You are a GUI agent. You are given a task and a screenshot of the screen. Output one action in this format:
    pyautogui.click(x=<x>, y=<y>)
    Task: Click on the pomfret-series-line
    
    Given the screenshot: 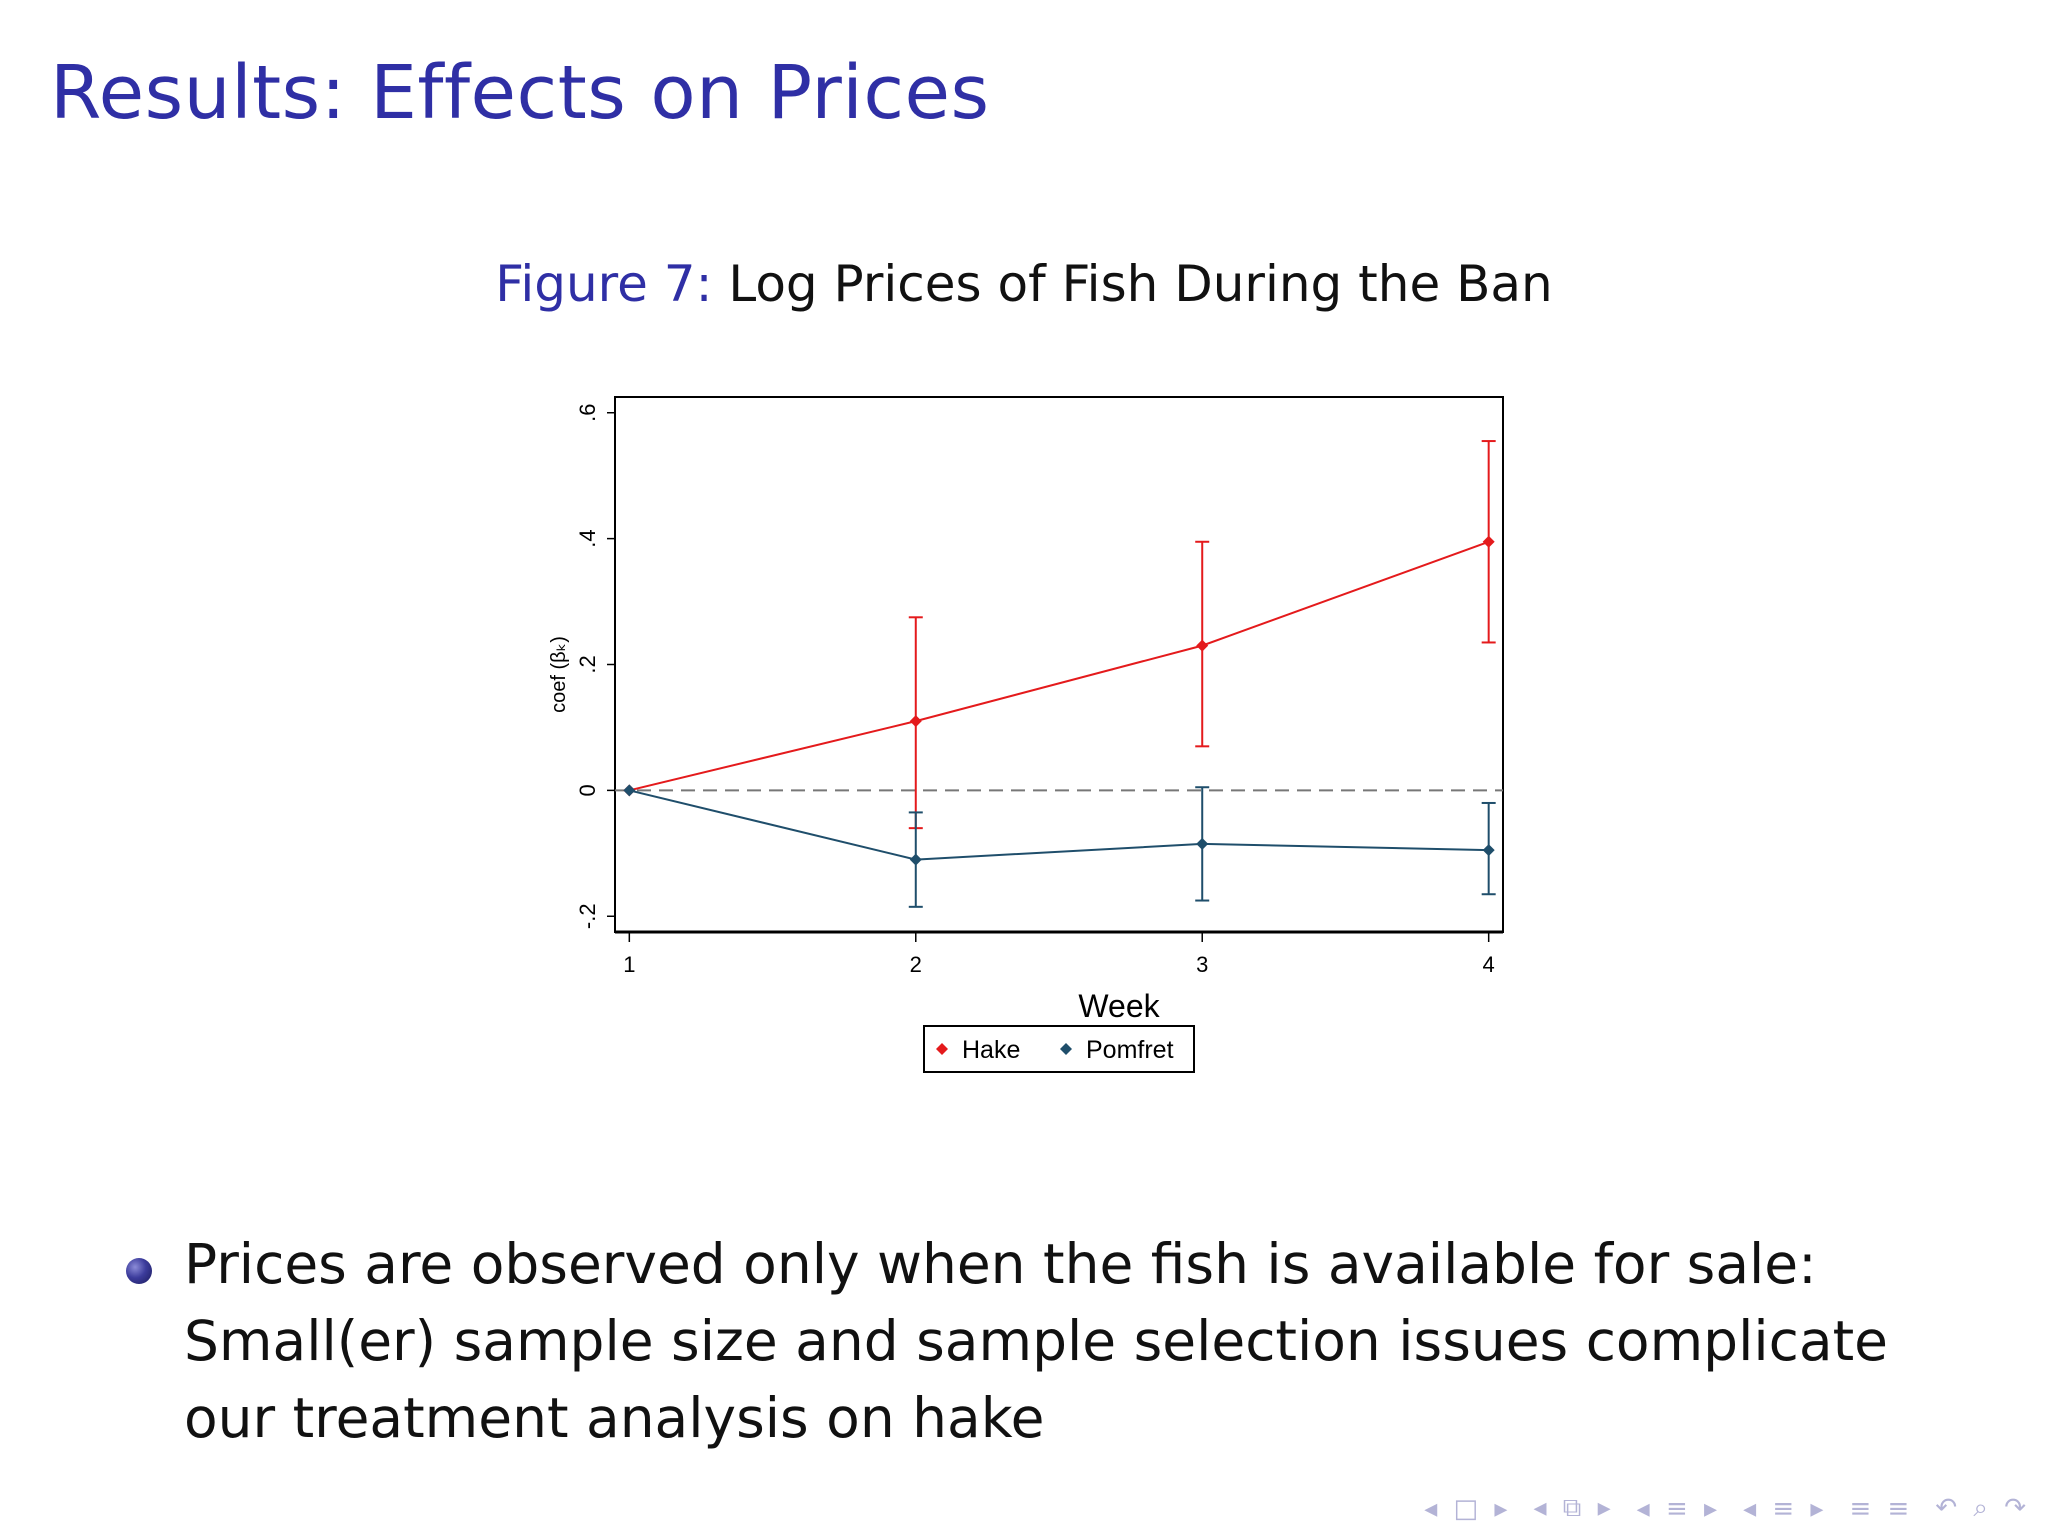 What is the action you would take?
    pyautogui.click(x=1059, y=825)
    